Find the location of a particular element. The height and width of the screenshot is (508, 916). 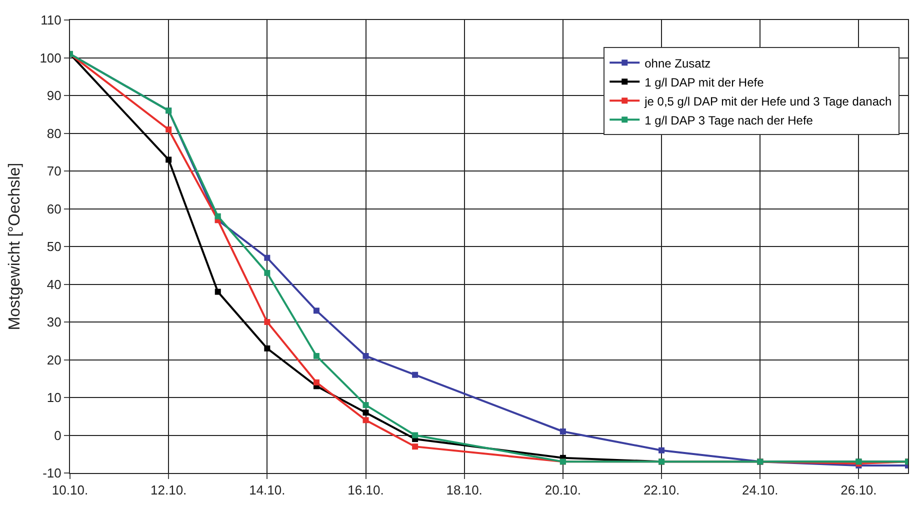

y-tick-label: 10 is located at coordinates (54, 398).